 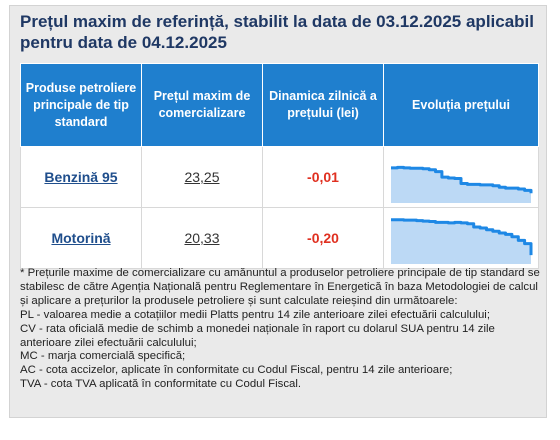 I want to click on product-cell: Motorină, so click(x=81, y=238).